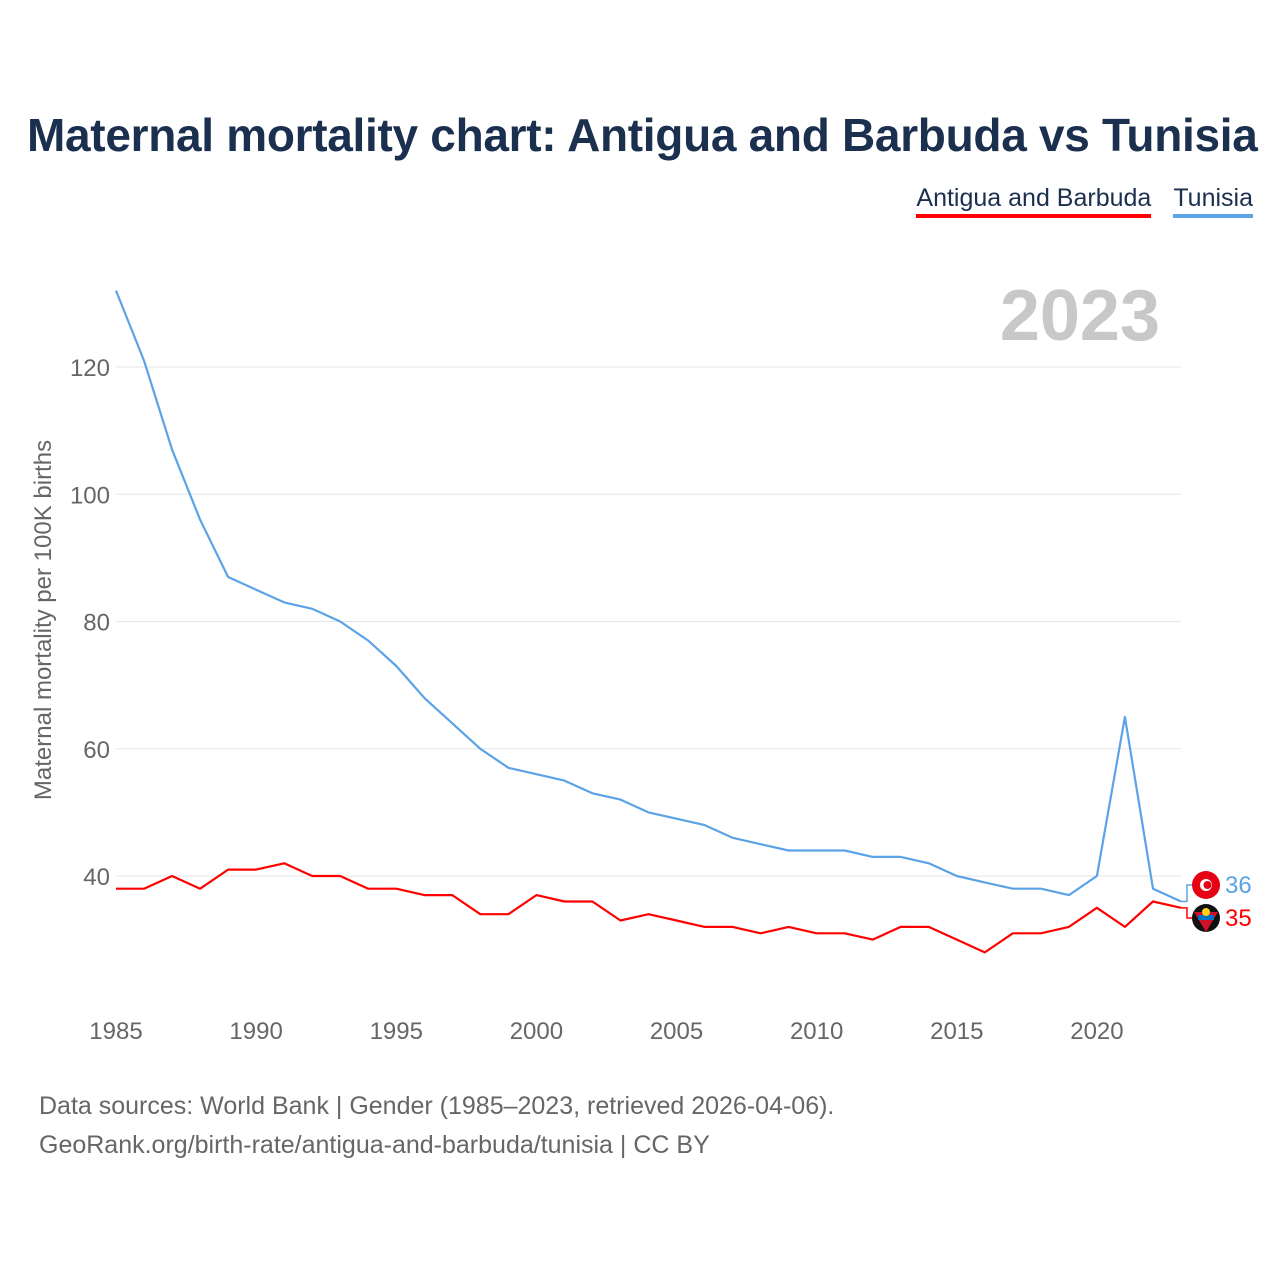  What do you see at coordinates (1187, 913) in the screenshot?
I see `end-connector-antigua-and-barbuda` at bounding box center [1187, 913].